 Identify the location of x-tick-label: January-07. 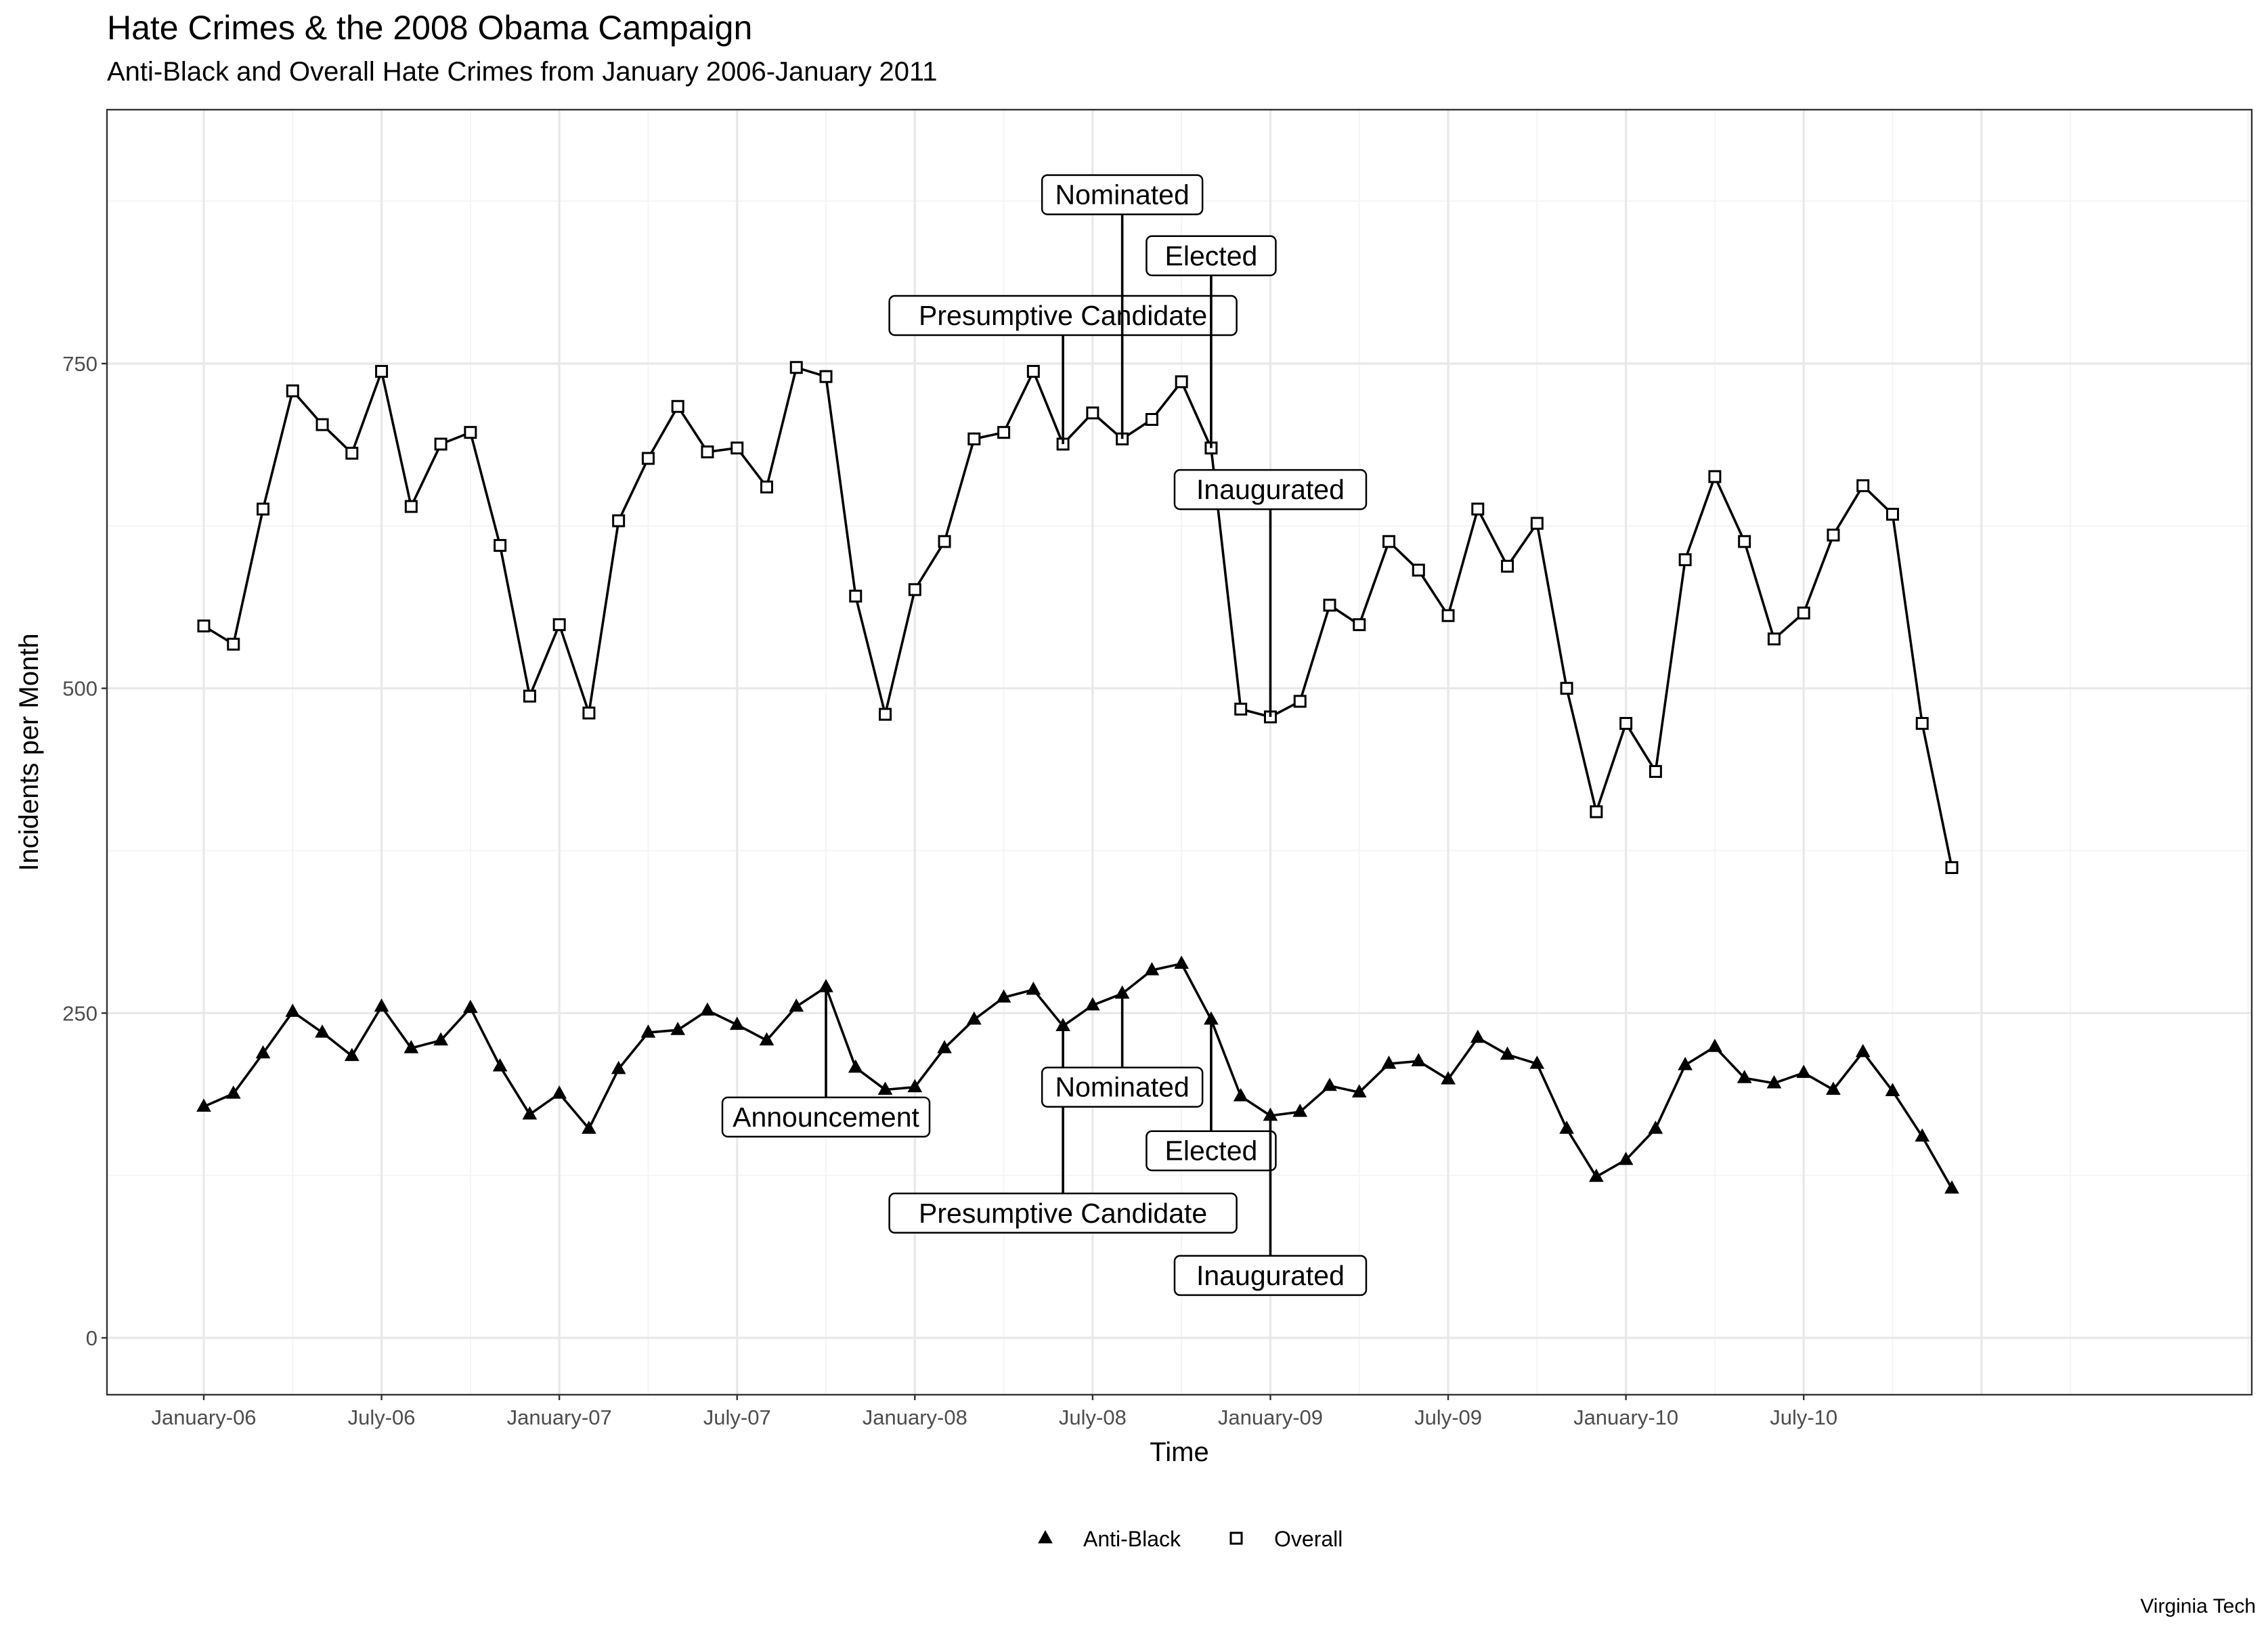
(559, 1417).